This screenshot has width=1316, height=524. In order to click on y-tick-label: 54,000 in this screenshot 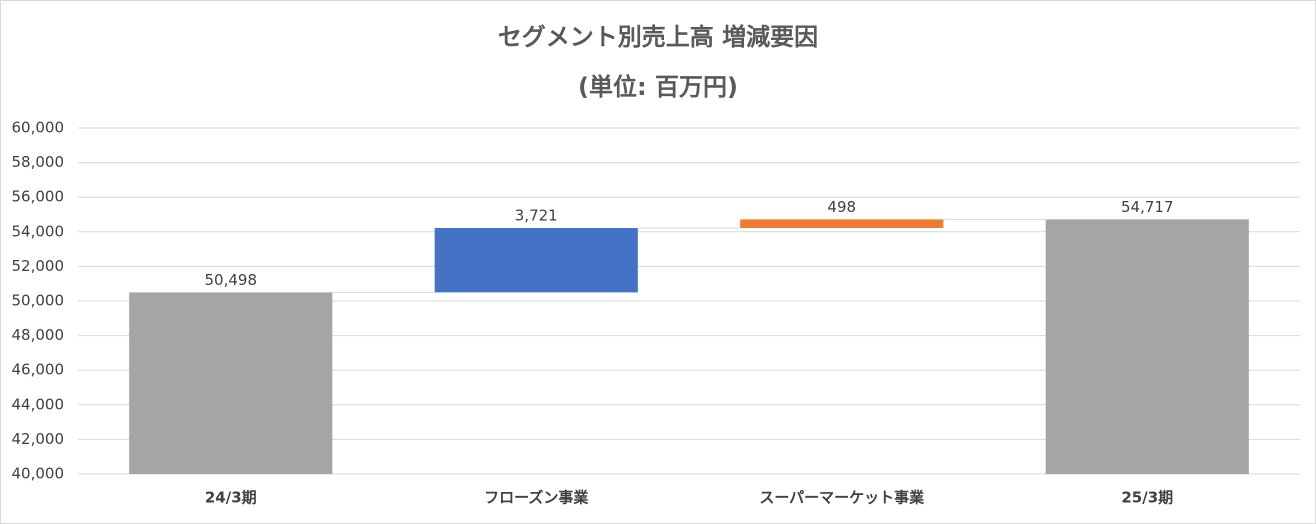, I will do `click(38, 231)`.